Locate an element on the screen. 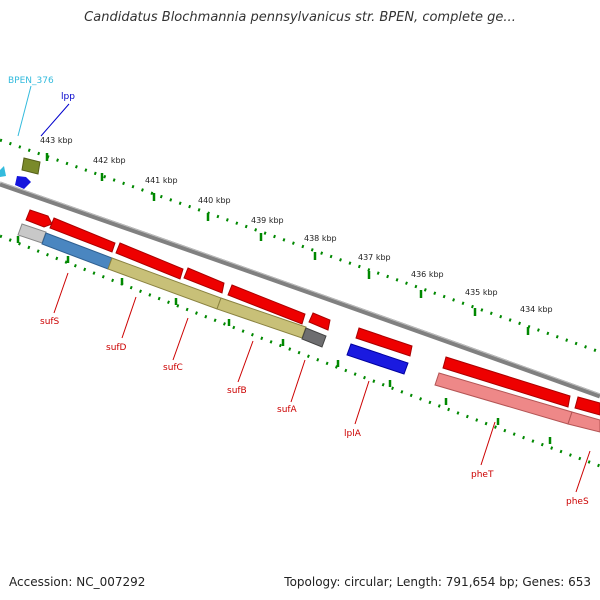 The height and width of the screenshot is (600, 600). ruler-tick-label: 442 kbp is located at coordinates (109, 160).